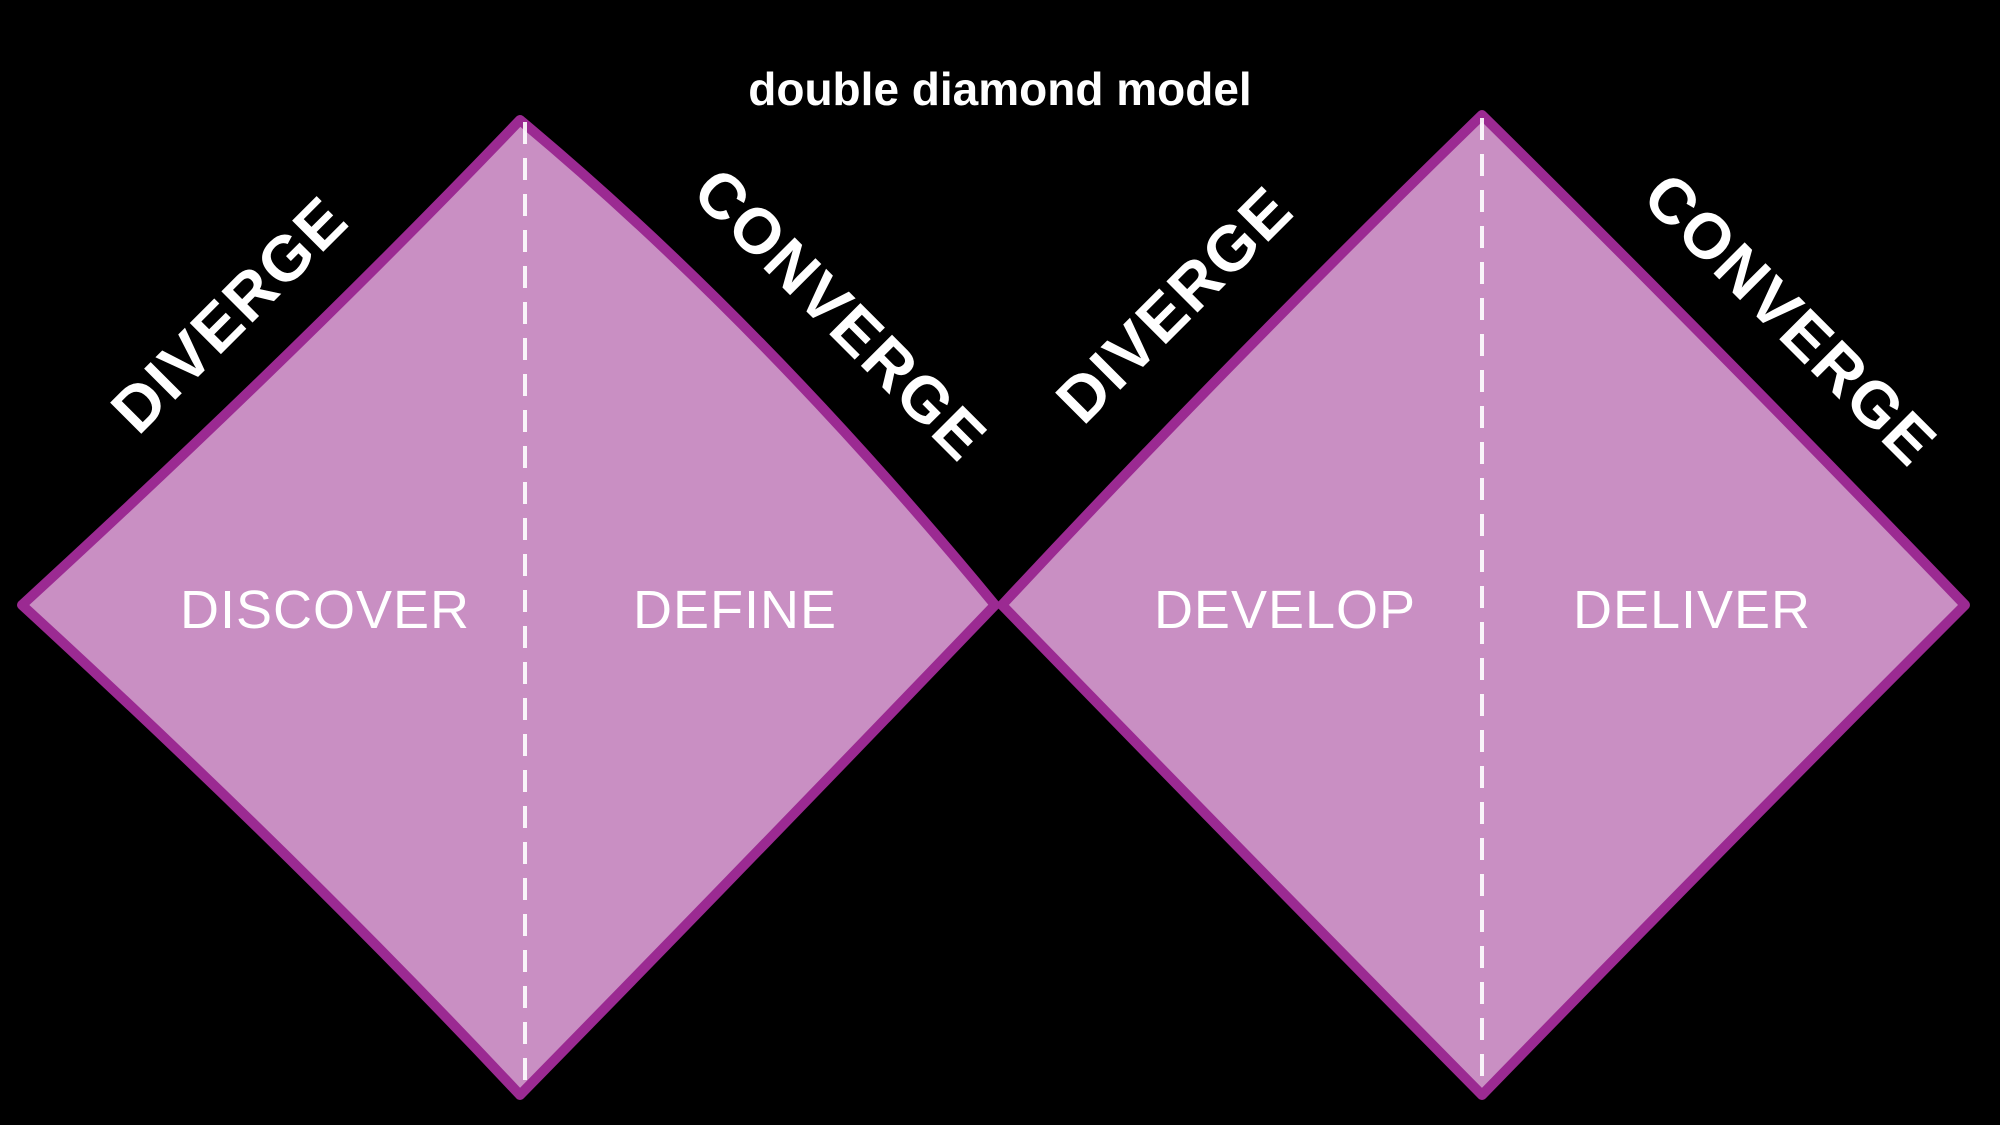 The image size is (2000, 1125). Describe the element at coordinates (325, 610) in the screenshot. I see `phase-label-discover: DISCOVER` at that location.